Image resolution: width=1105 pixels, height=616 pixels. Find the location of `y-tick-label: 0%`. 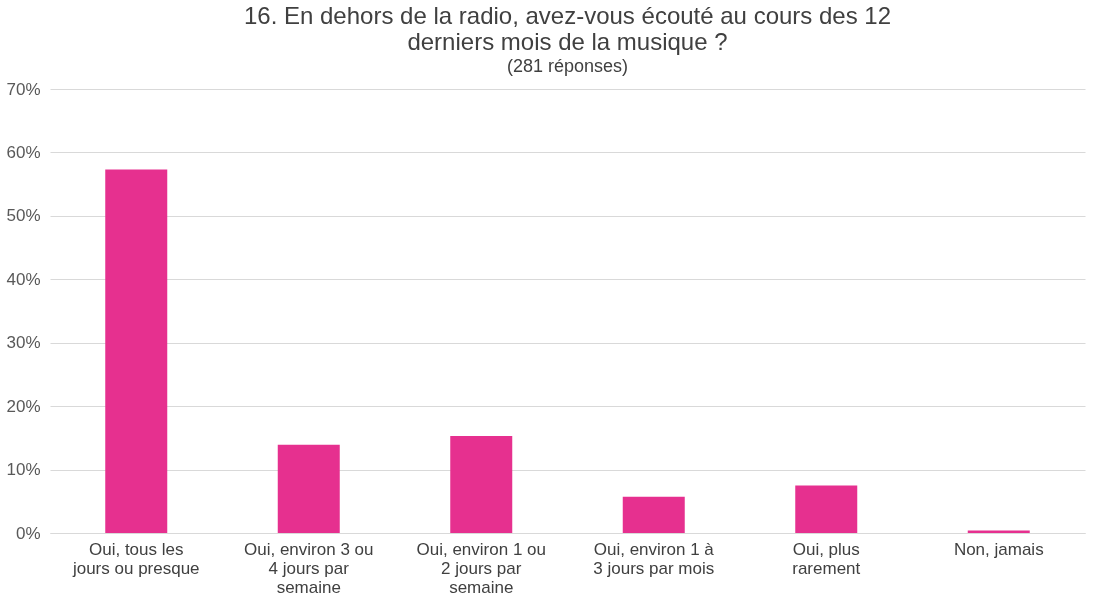

y-tick-label: 0% is located at coordinates (28, 533).